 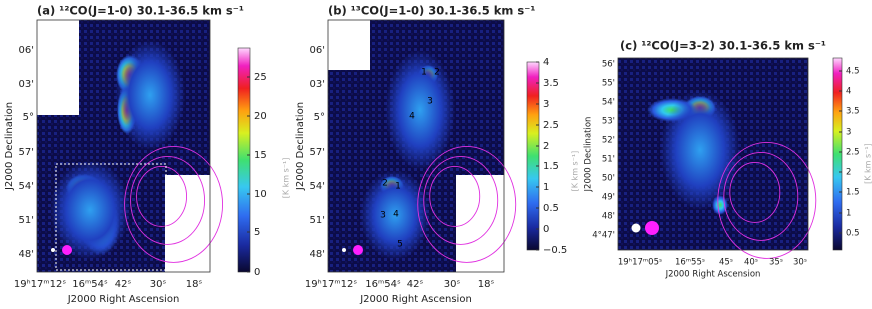 I want to click on colorbar-tick-label: 15, so click(x=260, y=155).